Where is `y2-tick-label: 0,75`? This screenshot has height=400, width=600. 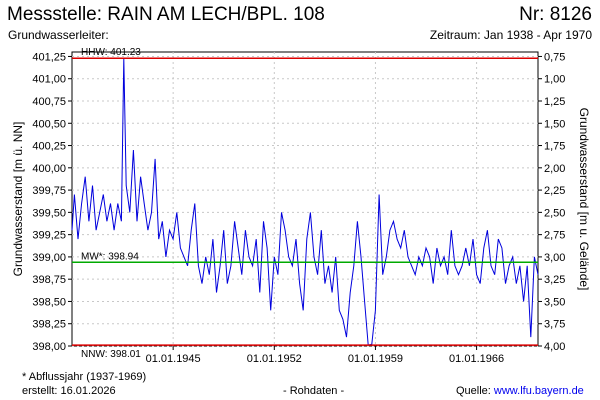 y2-tick-label: 0,75 is located at coordinates (554, 57).